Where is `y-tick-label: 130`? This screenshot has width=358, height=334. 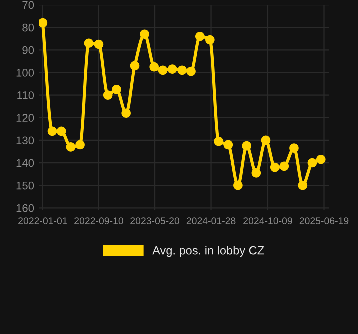 y-tick-label: 130 is located at coordinates (25, 140).